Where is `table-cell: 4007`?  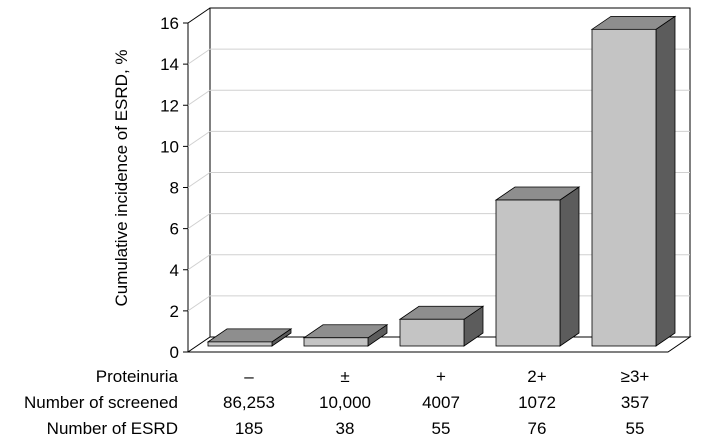 table-cell: 4007 is located at coordinates (441, 402).